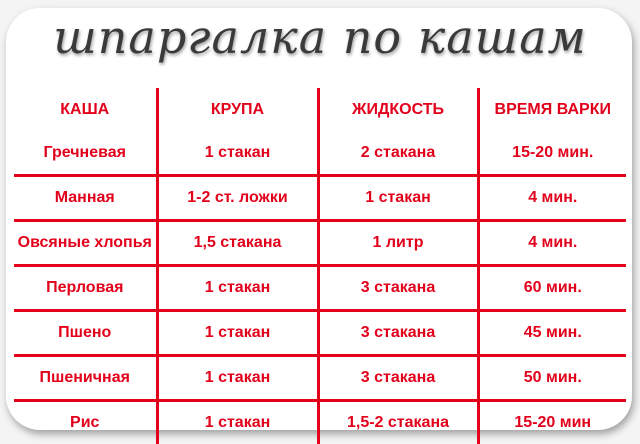 The image size is (640, 444). What do you see at coordinates (552, 154) in the screenshot?
I see `table-cell: 15-20 мин.` at bounding box center [552, 154].